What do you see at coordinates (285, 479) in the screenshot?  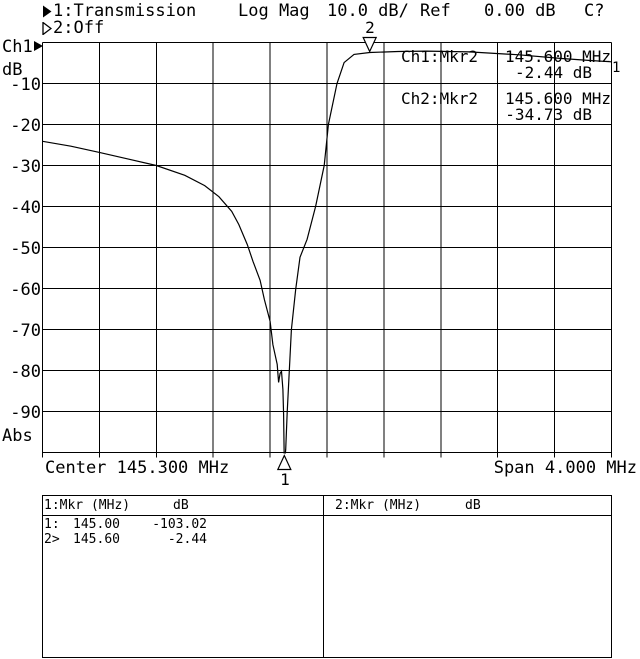 I see `marker1-number-label: 1` at bounding box center [285, 479].